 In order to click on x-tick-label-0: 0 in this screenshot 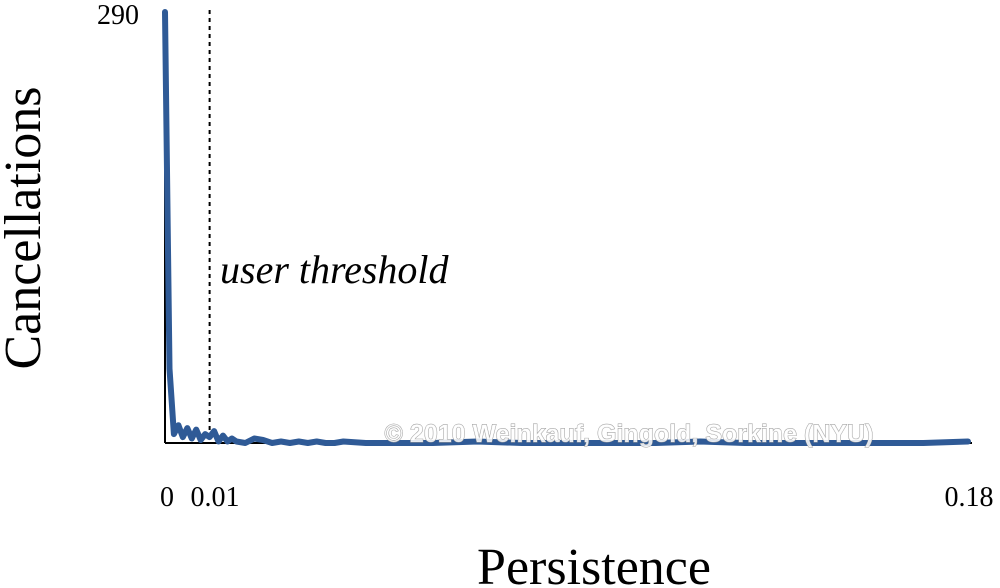, I will do `click(167, 497)`.